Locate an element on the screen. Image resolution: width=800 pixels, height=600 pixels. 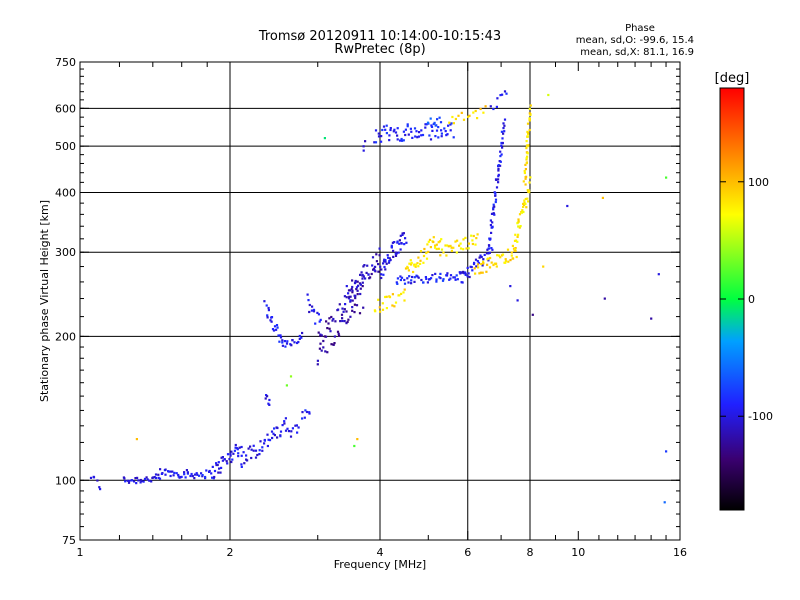
colorbar-tick-label: -100 is located at coordinates (760, 416).